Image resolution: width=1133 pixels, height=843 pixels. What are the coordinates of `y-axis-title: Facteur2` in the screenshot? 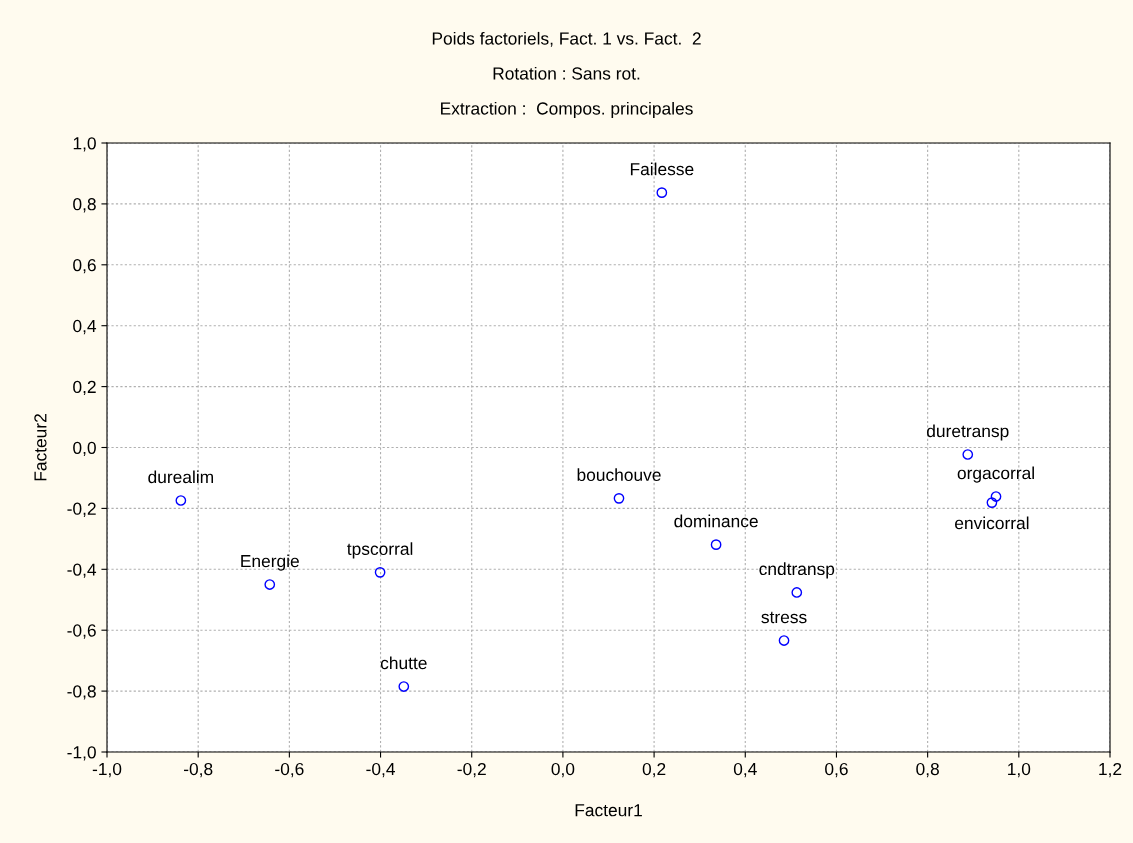 It's located at (40, 447).